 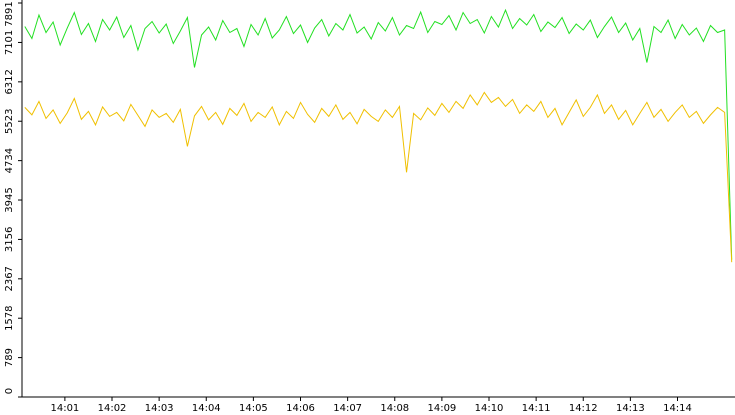 I want to click on y-tick-label: 3156, so click(x=9, y=239).